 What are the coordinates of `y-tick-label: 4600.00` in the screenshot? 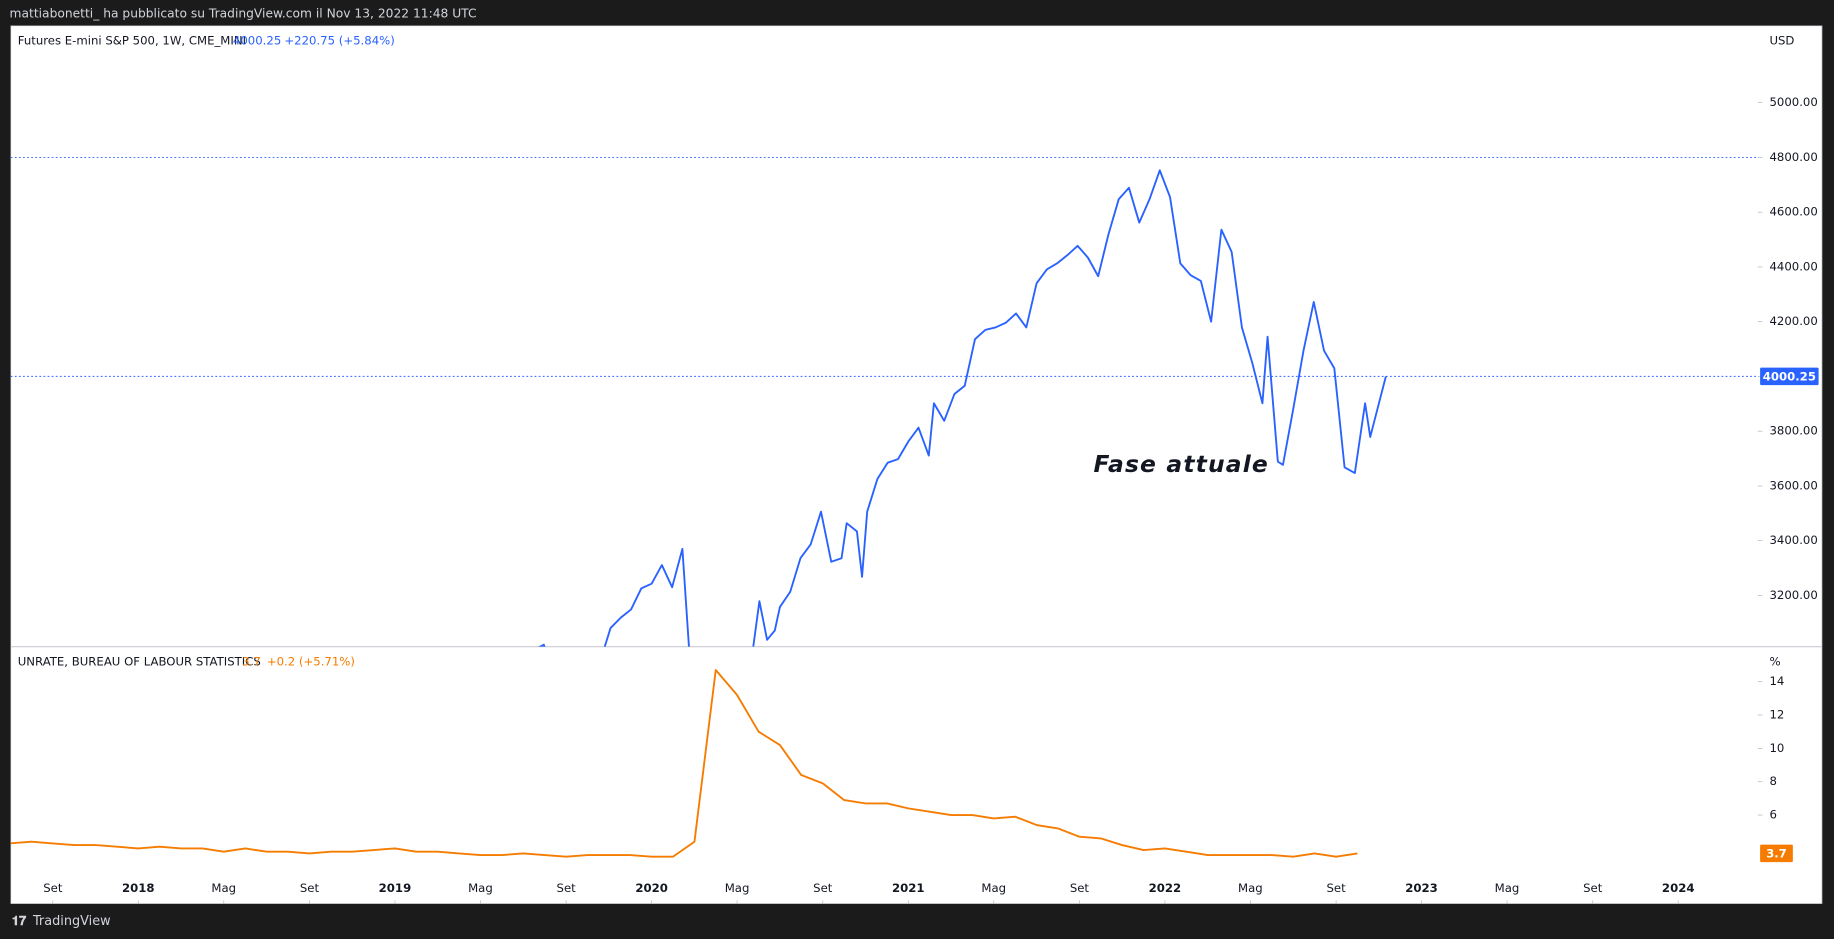 It's located at (1793, 212).